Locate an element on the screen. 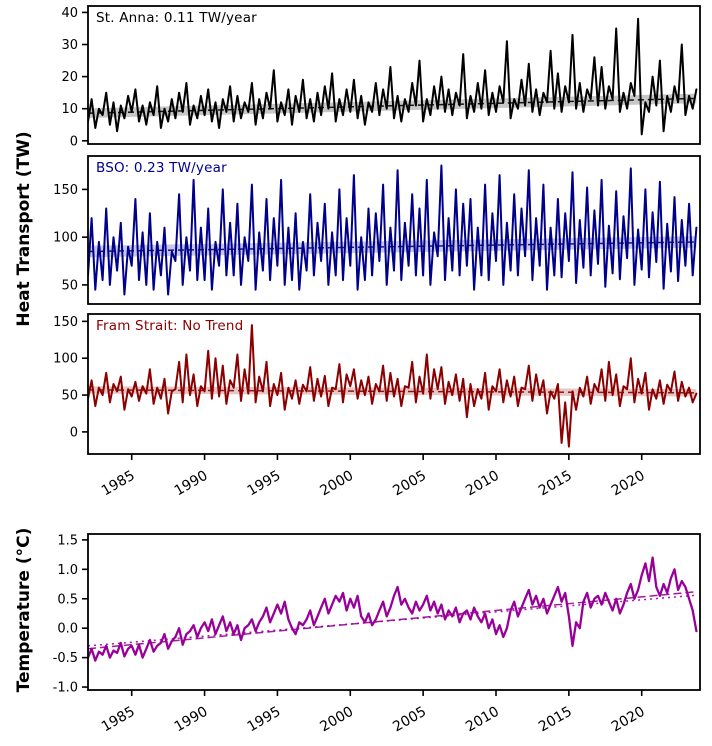 The image size is (712, 746). fram-strait-annotation: Fram Strait: No Trend is located at coordinates (170, 326).